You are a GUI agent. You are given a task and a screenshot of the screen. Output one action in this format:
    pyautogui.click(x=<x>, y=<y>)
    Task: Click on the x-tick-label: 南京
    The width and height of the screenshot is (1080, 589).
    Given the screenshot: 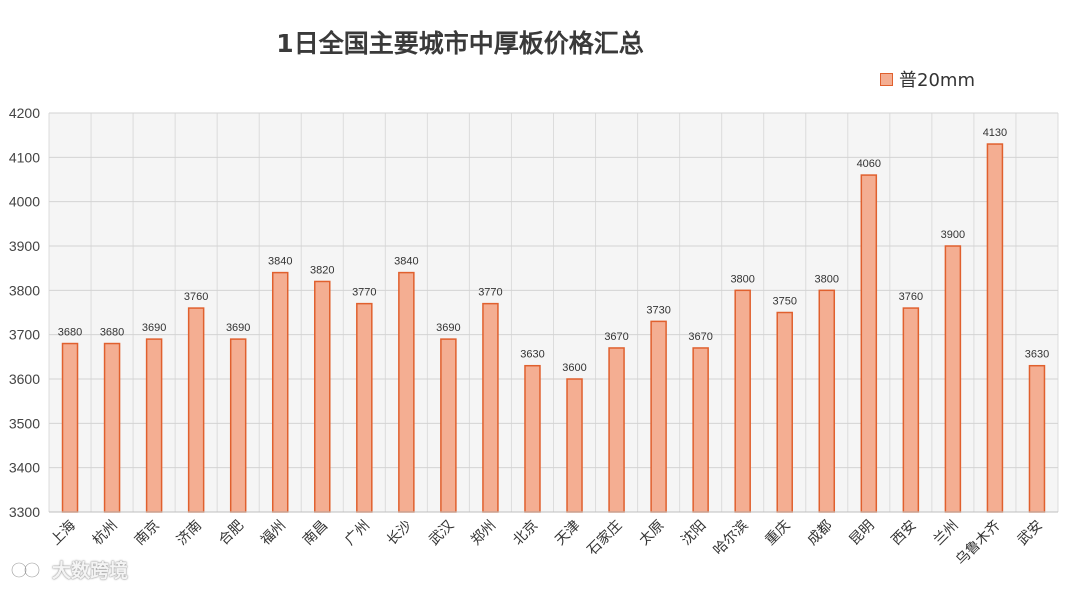 What is the action you would take?
    pyautogui.click(x=147, y=533)
    